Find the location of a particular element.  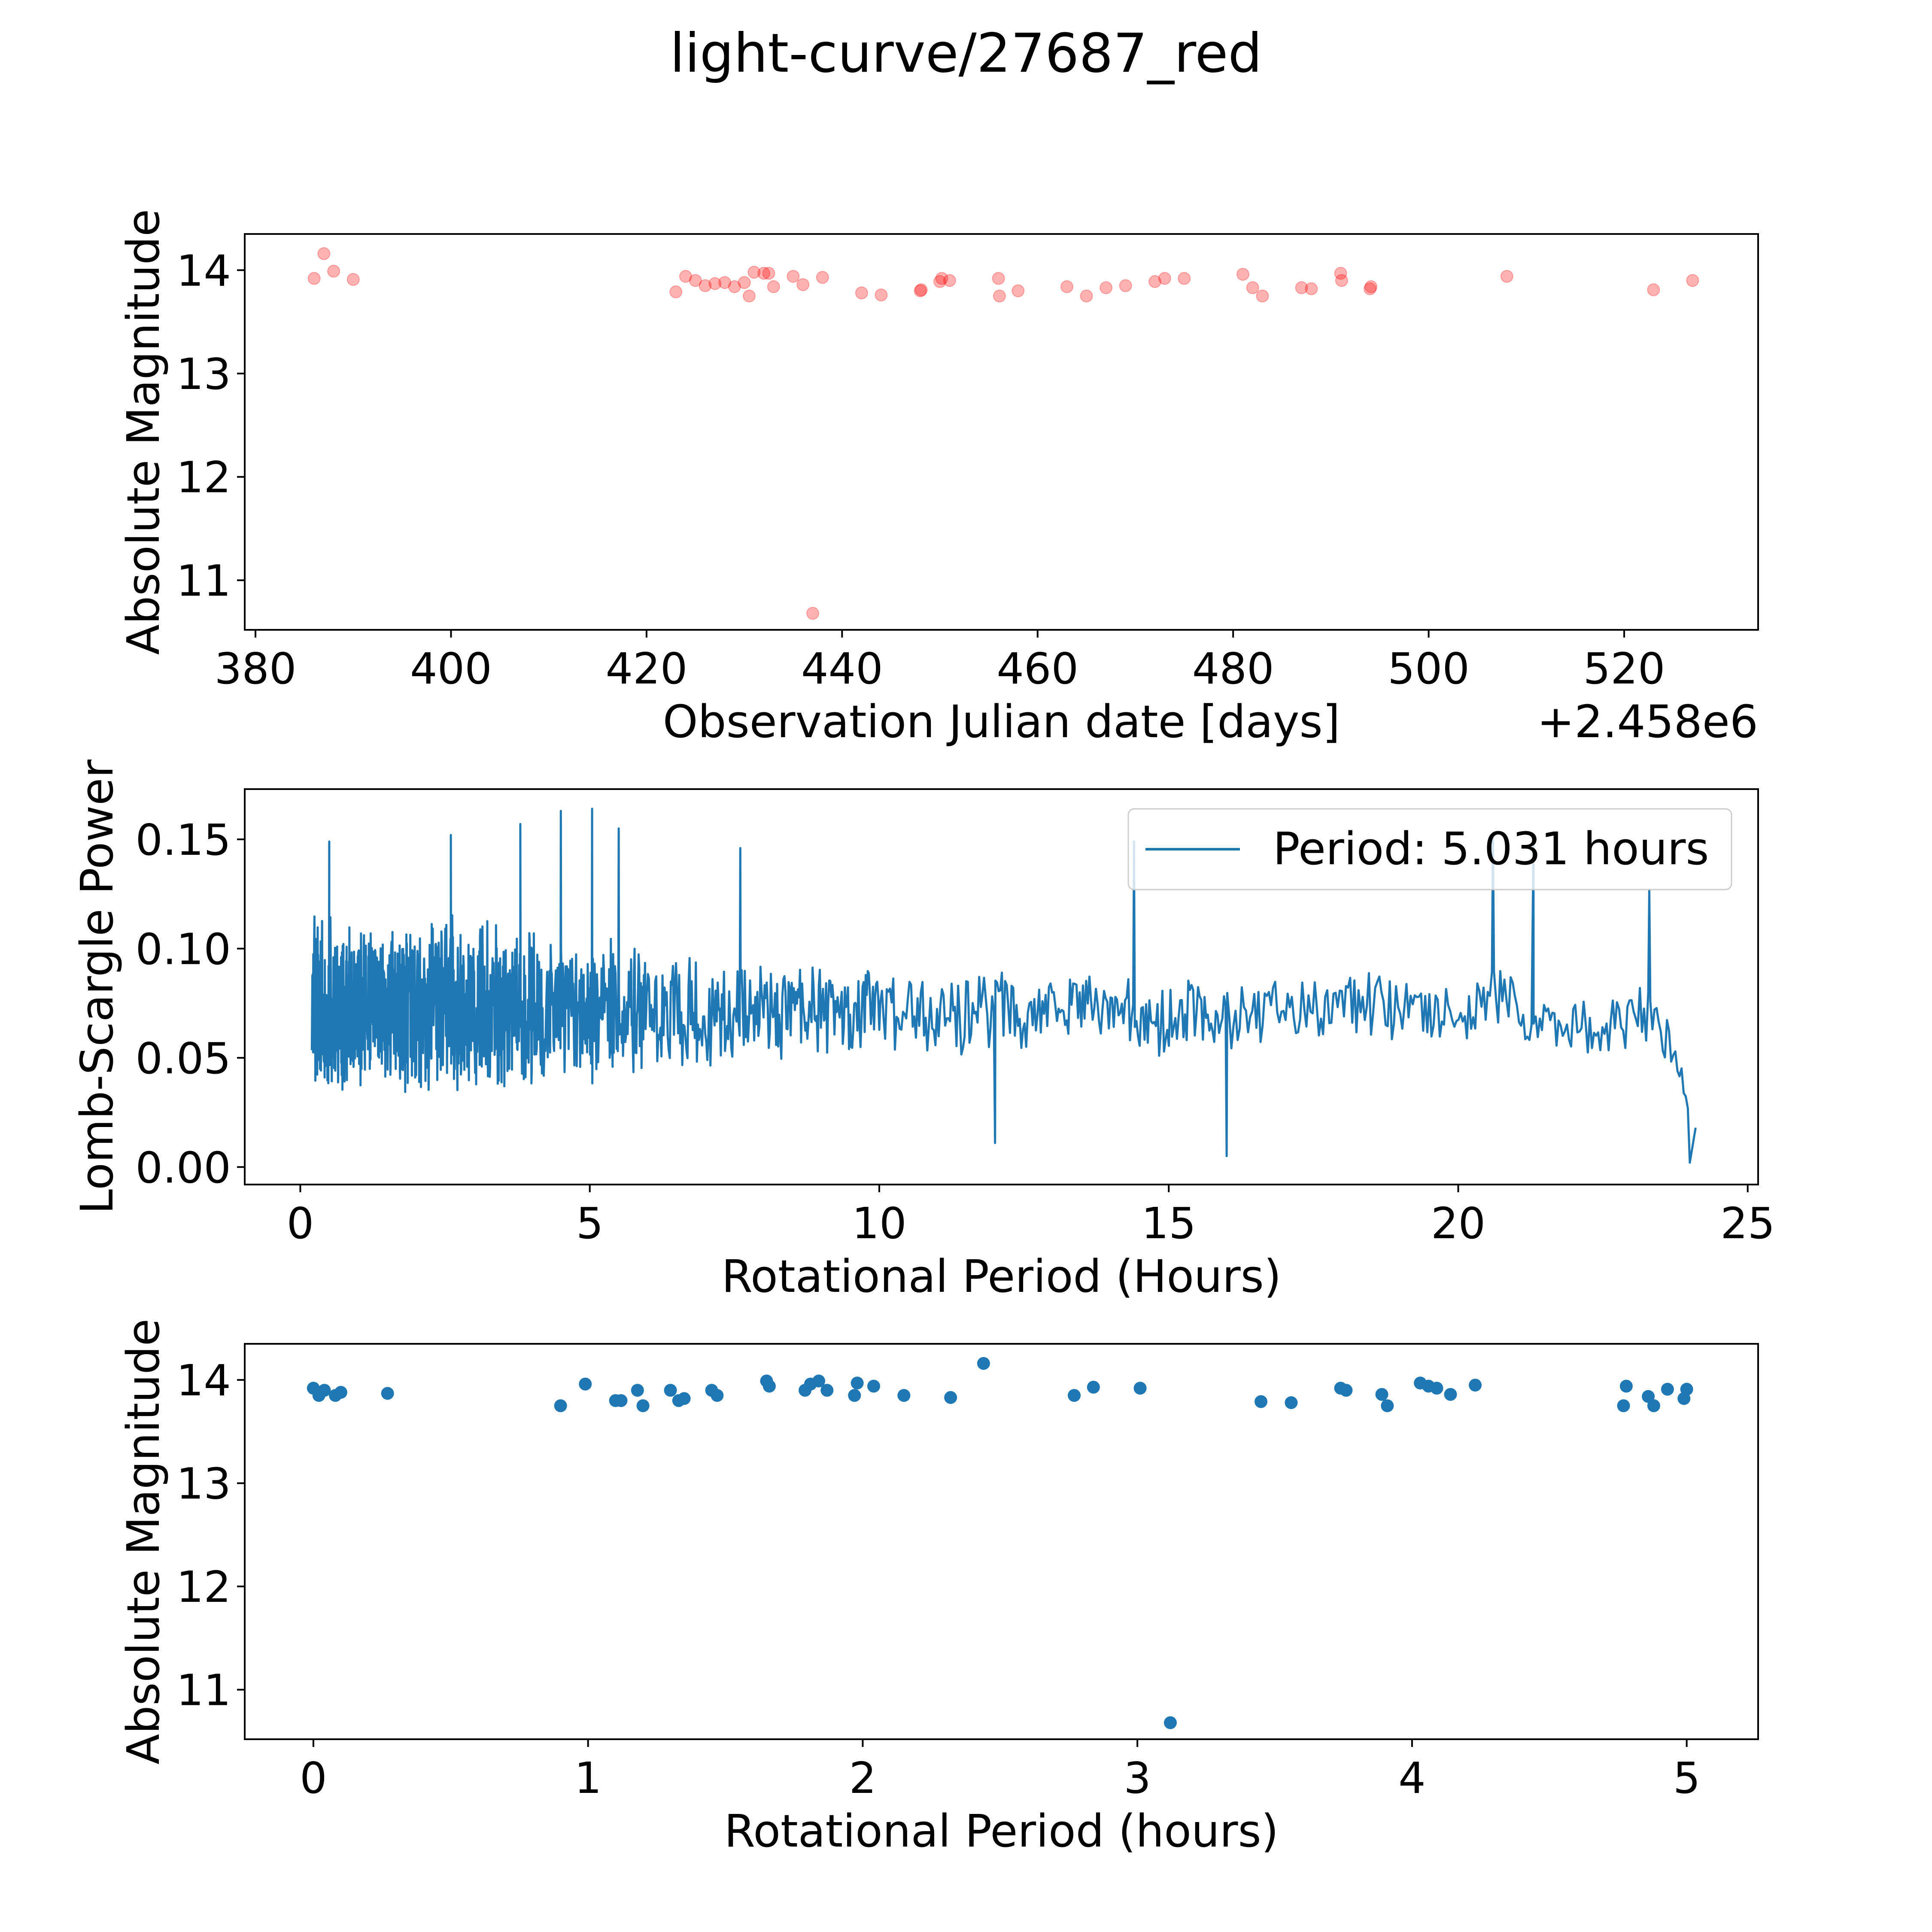

x-tick-label: 520 is located at coordinates (1624, 669).